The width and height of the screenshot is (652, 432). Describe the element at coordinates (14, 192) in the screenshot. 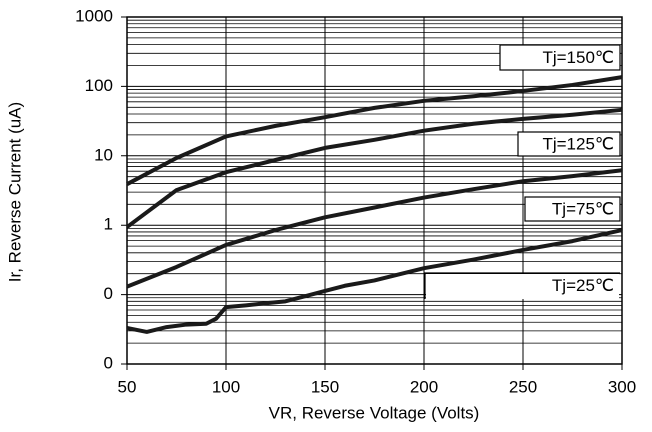

I see `y-axis-label: Ir, Reverse Current (uA)` at that location.